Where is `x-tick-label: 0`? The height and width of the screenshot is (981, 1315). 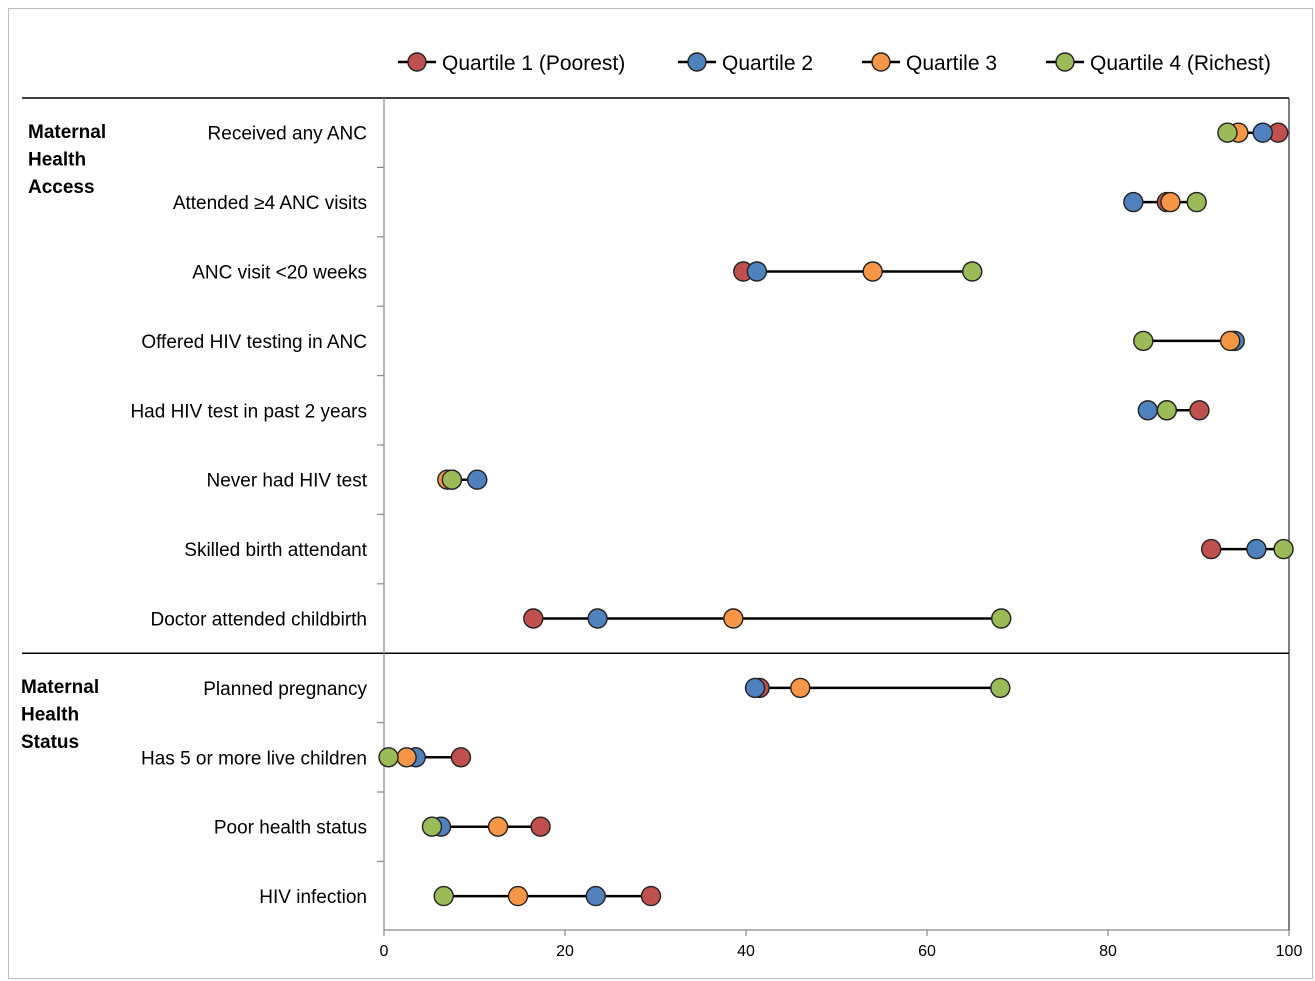 x-tick-label: 0 is located at coordinates (384, 951).